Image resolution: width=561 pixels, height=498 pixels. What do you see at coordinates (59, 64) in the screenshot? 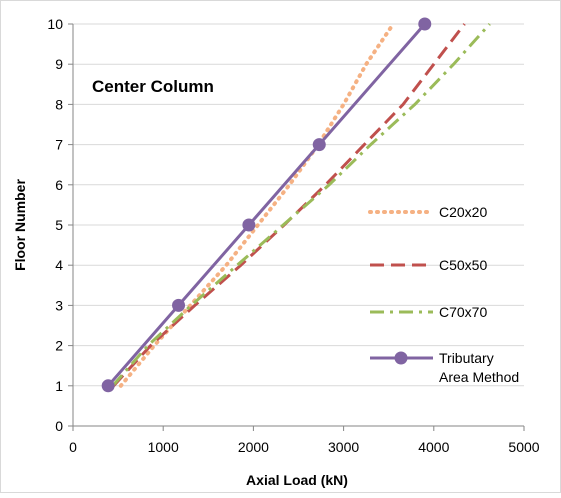
I see `y-tick-label-9: 9` at bounding box center [59, 64].